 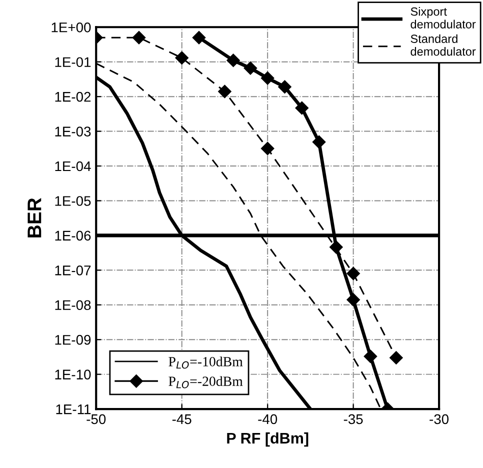 I want to click on y-tick-label: 1E-09, so click(x=73, y=339).